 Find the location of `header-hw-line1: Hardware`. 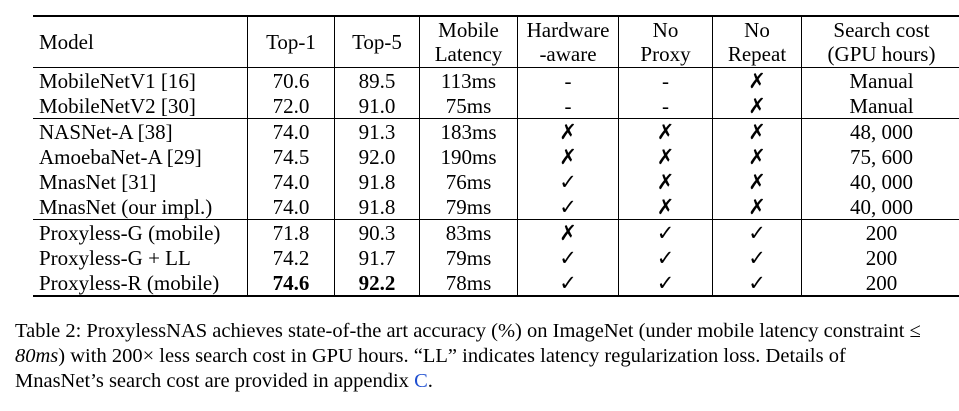

header-hw-line1: Hardware is located at coordinates (568, 30).